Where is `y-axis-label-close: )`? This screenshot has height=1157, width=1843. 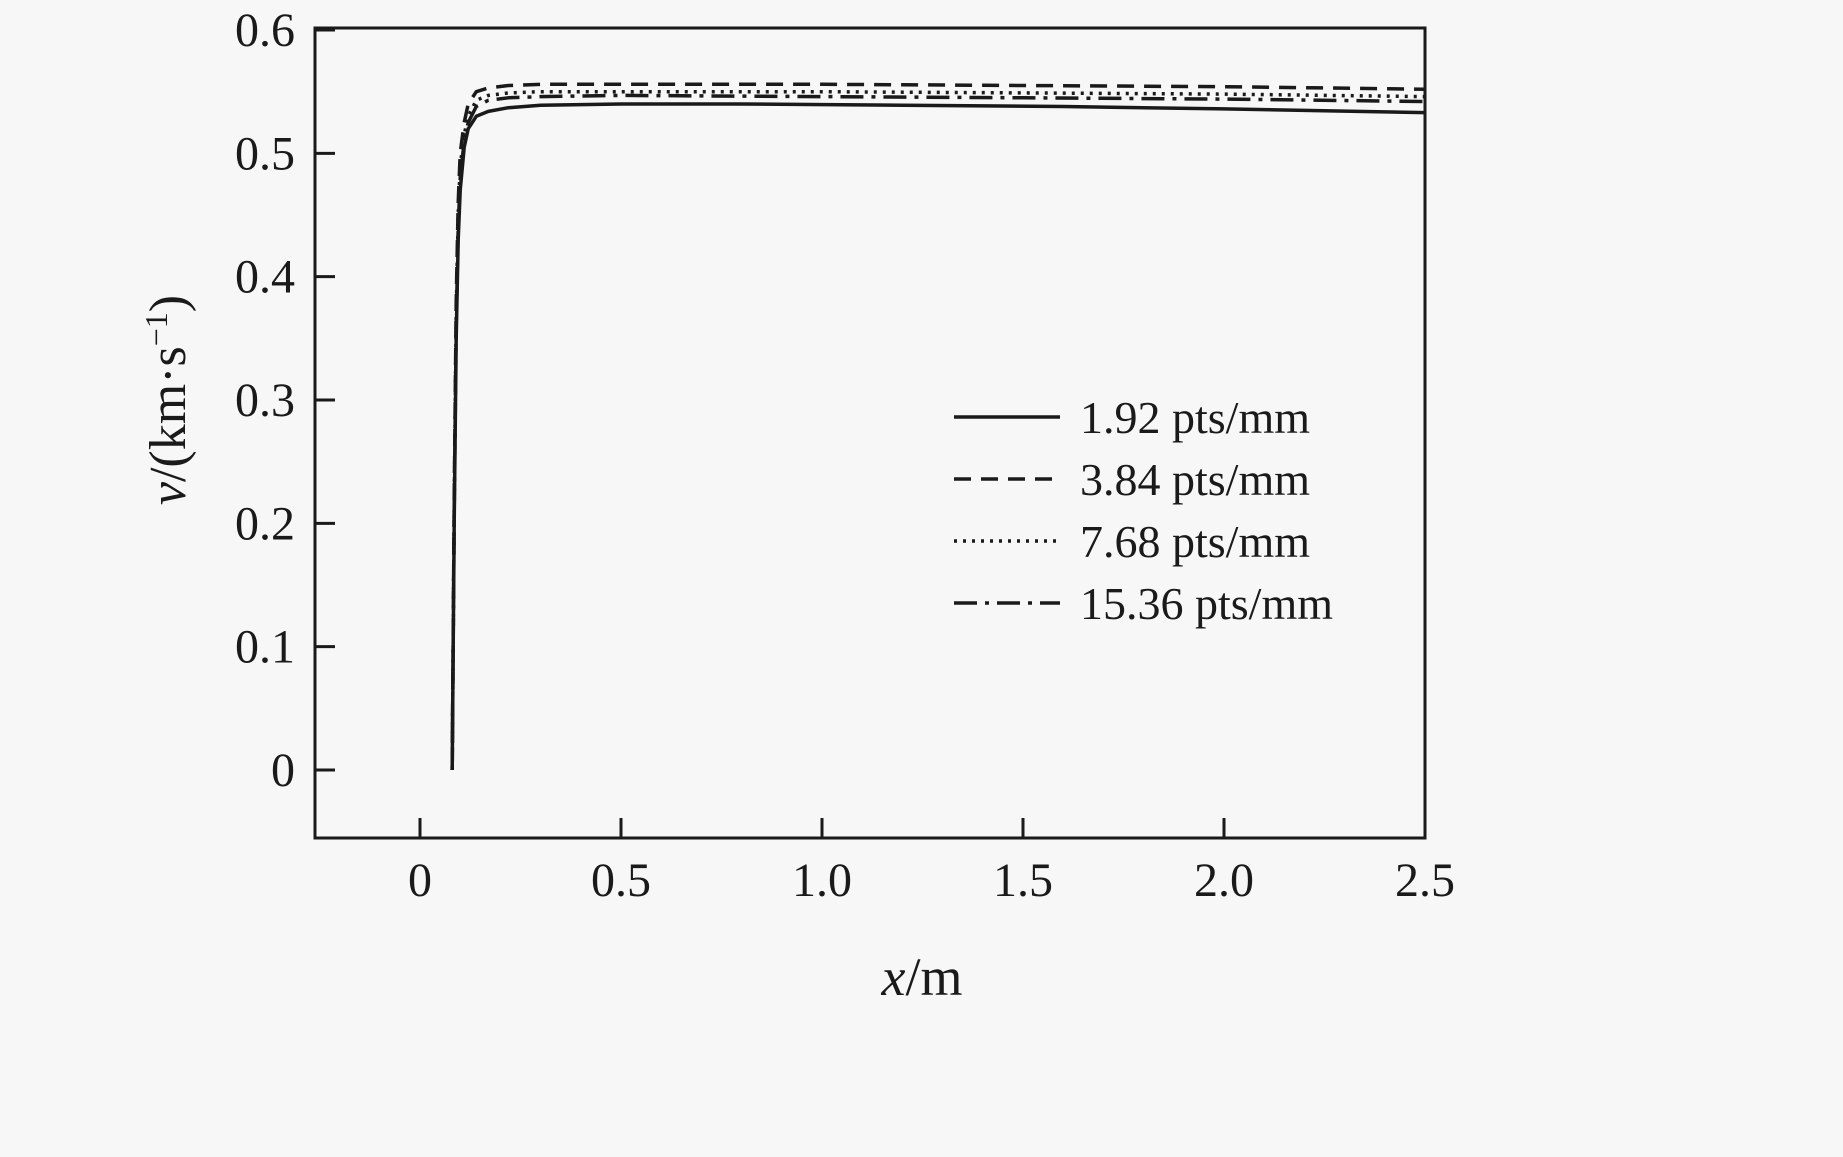 y-axis-label-close: ) is located at coordinates (169, 303).